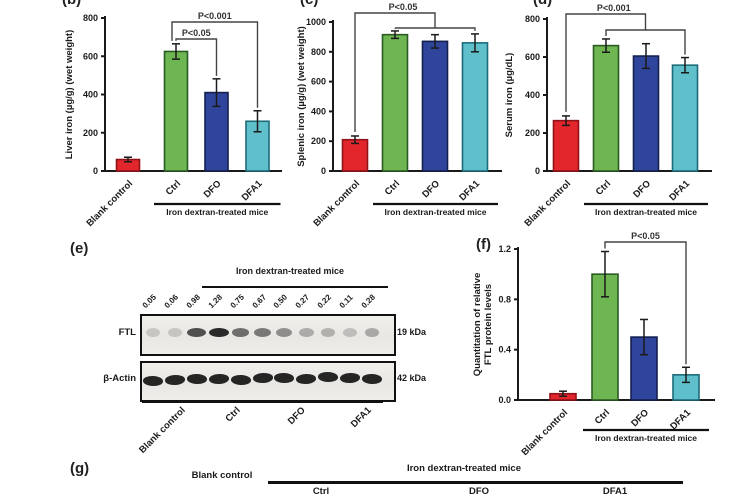 This screenshot has height=500, width=750. What do you see at coordinates (504, 249) in the screenshot?
I see `y-tick-label: 1.2` at bounding box center [504, 249].